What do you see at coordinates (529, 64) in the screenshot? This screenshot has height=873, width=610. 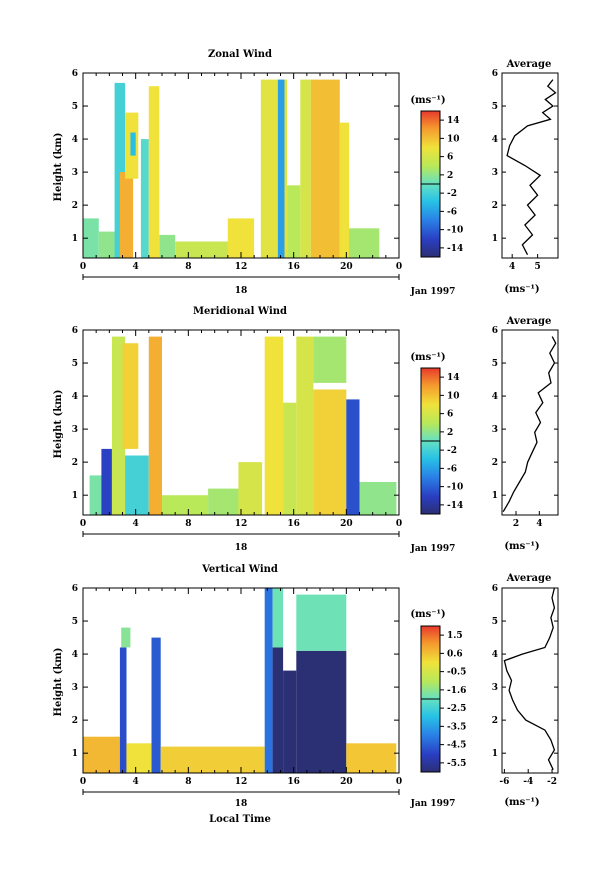 I see `avg-title-zonal: Average` at bounding box center [529, 64].